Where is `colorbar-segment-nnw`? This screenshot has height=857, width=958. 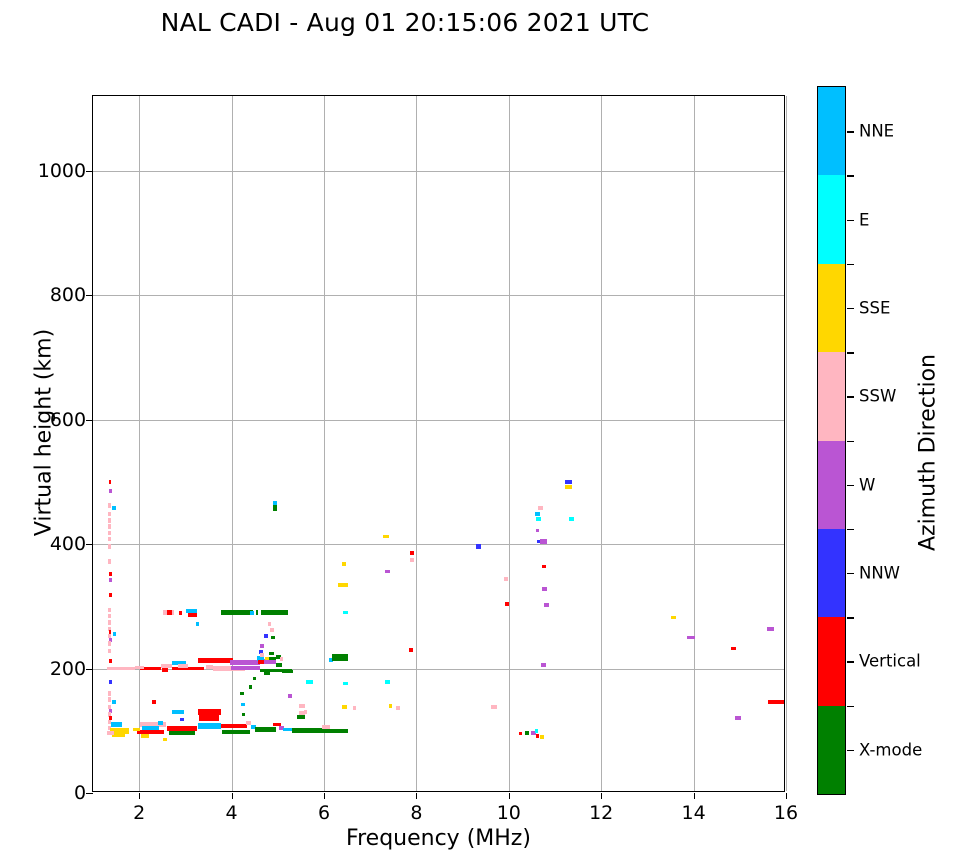 colorbar-segment-nnw is located at coordinates (831, 573).